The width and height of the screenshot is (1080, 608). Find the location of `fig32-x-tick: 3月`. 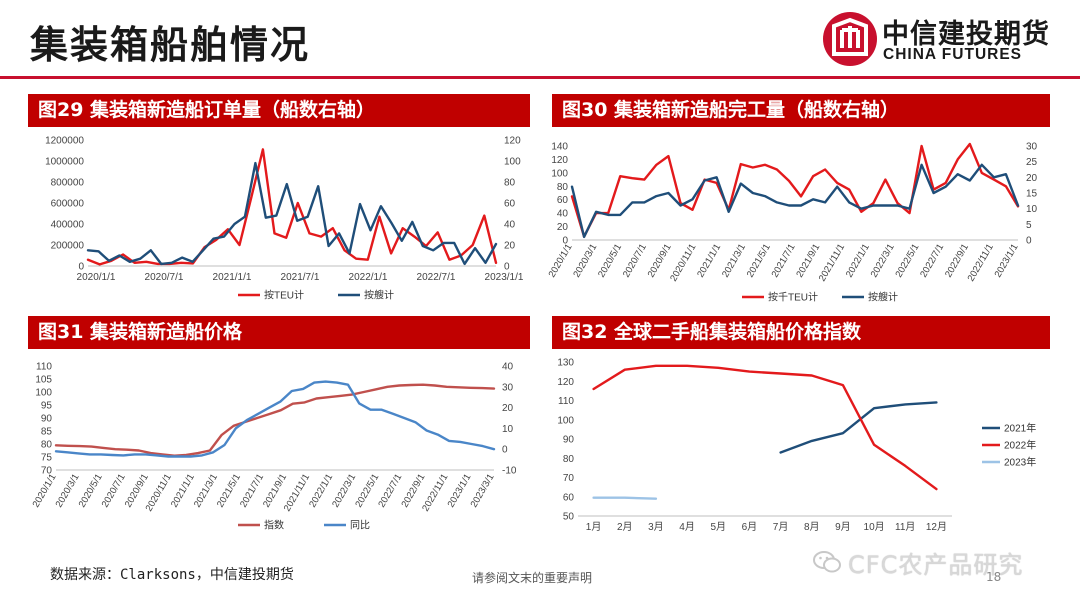

fig32-x-tick: 3月 is located at coordinates (656, 527).